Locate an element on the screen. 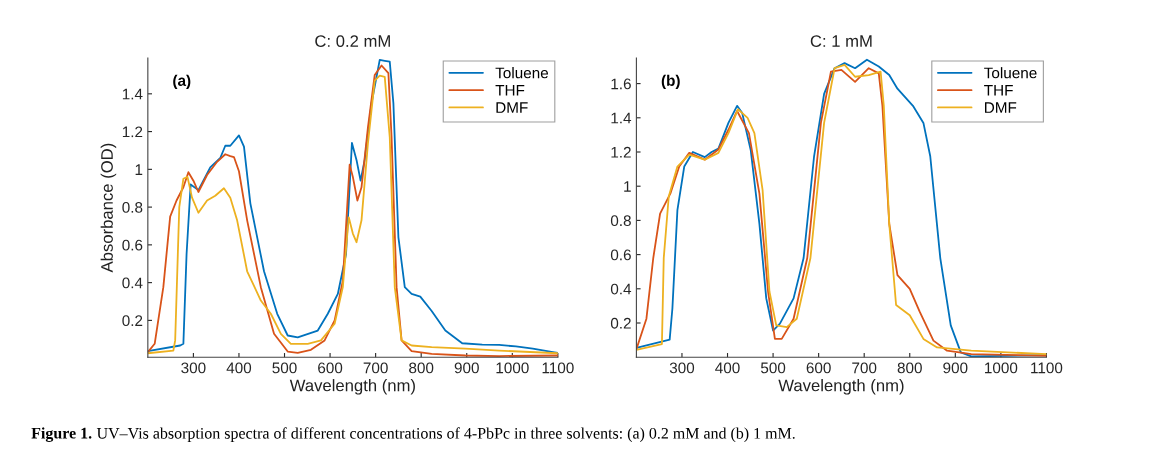 Image resolution: width=1155 pixels, height=475 pixels. chart-title: C: 1 mM is located at coordinates (841, 41).